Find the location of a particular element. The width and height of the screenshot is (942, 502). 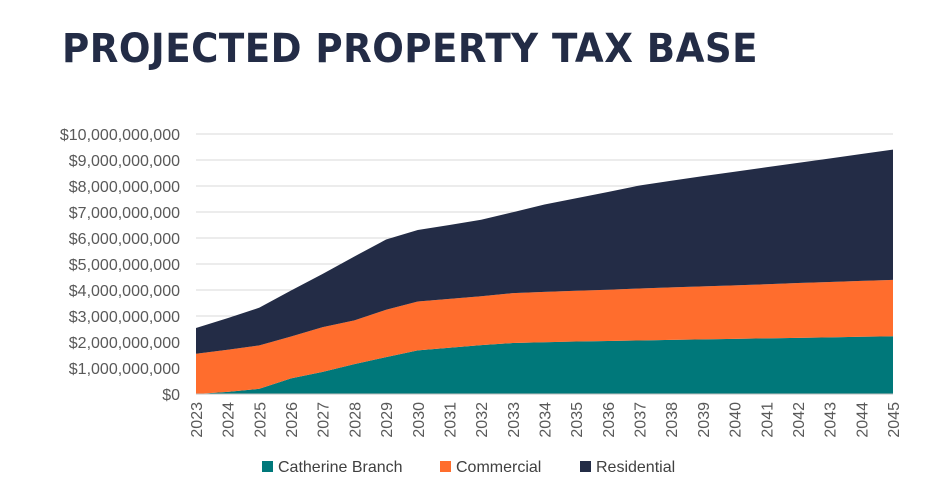

x-tick-label: 2035 is located at coordinates (577, 420).